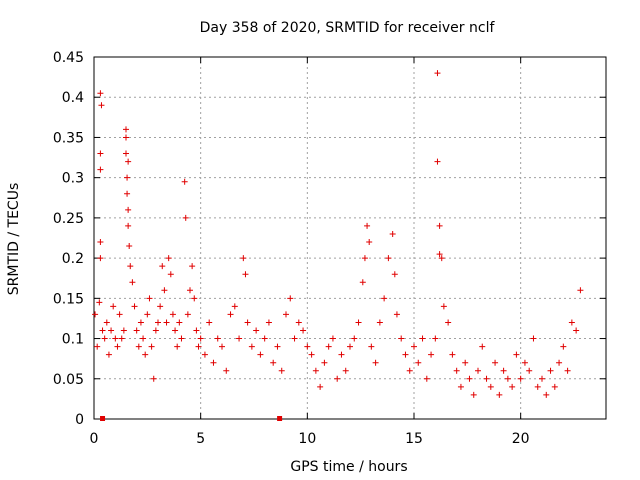 The width and height of the screenshot is (640, 480). What do you see at coordinates (521, 439) in the screenshot?
I see `x-tick-label: 20` at bounding box center [521, 439].